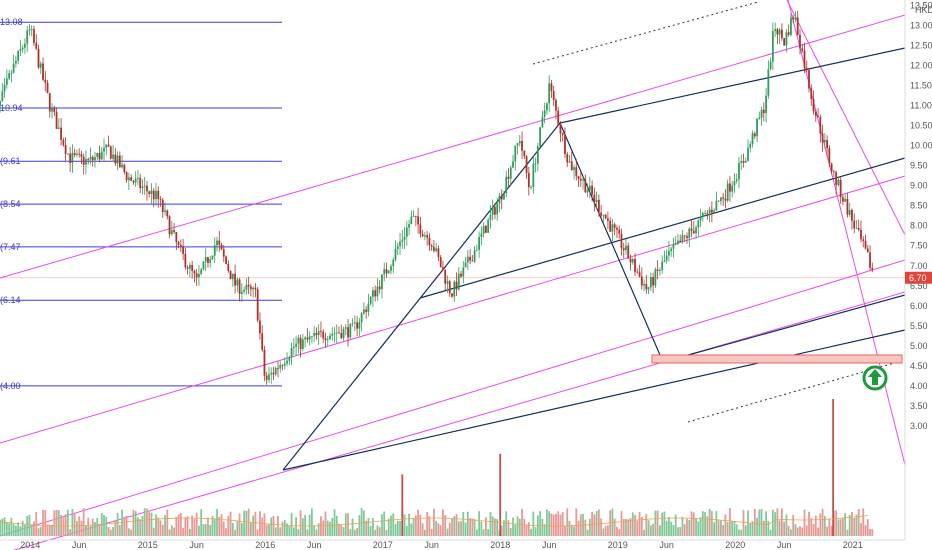 The width and height of the screenshot is (932, 550). I want to click on x-tick-label: 2014, so click(30, 545).